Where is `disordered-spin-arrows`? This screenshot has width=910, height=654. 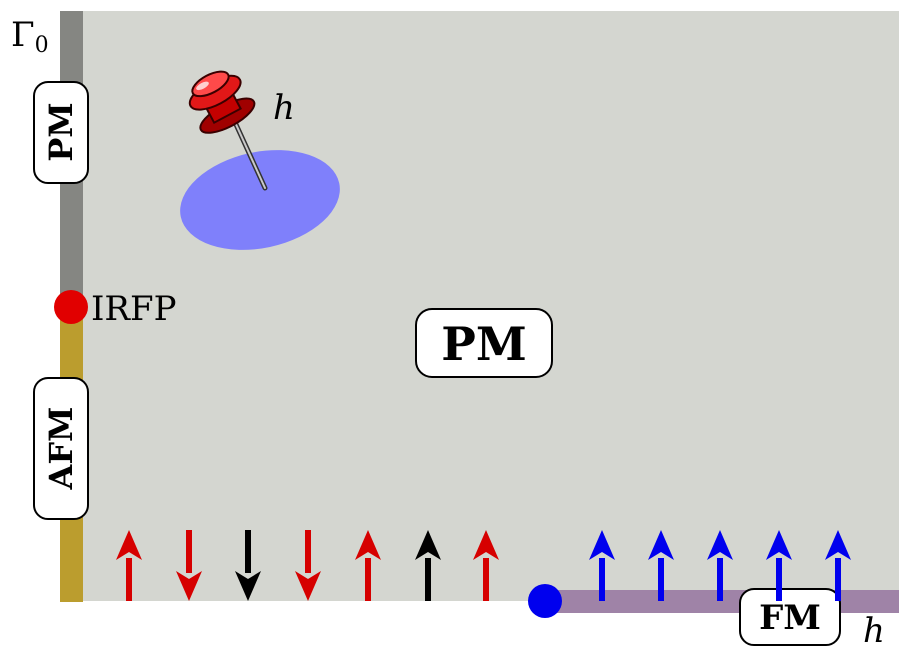 disordered-spin-arrows is located at coordinates (307, 565).